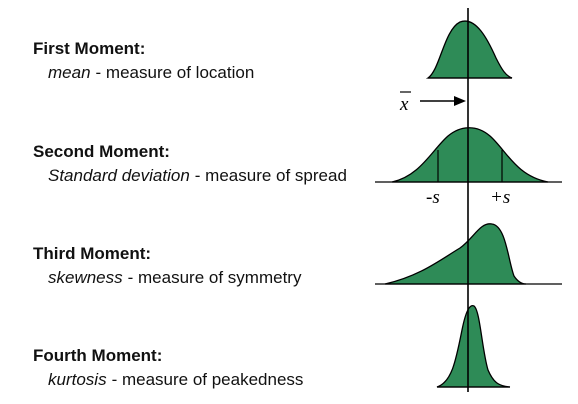 The height and width of the screenshot is (404, 578). Describe the element at coordinates (433, 197) in the screenshot. I see `minus-s: -s` at that location.